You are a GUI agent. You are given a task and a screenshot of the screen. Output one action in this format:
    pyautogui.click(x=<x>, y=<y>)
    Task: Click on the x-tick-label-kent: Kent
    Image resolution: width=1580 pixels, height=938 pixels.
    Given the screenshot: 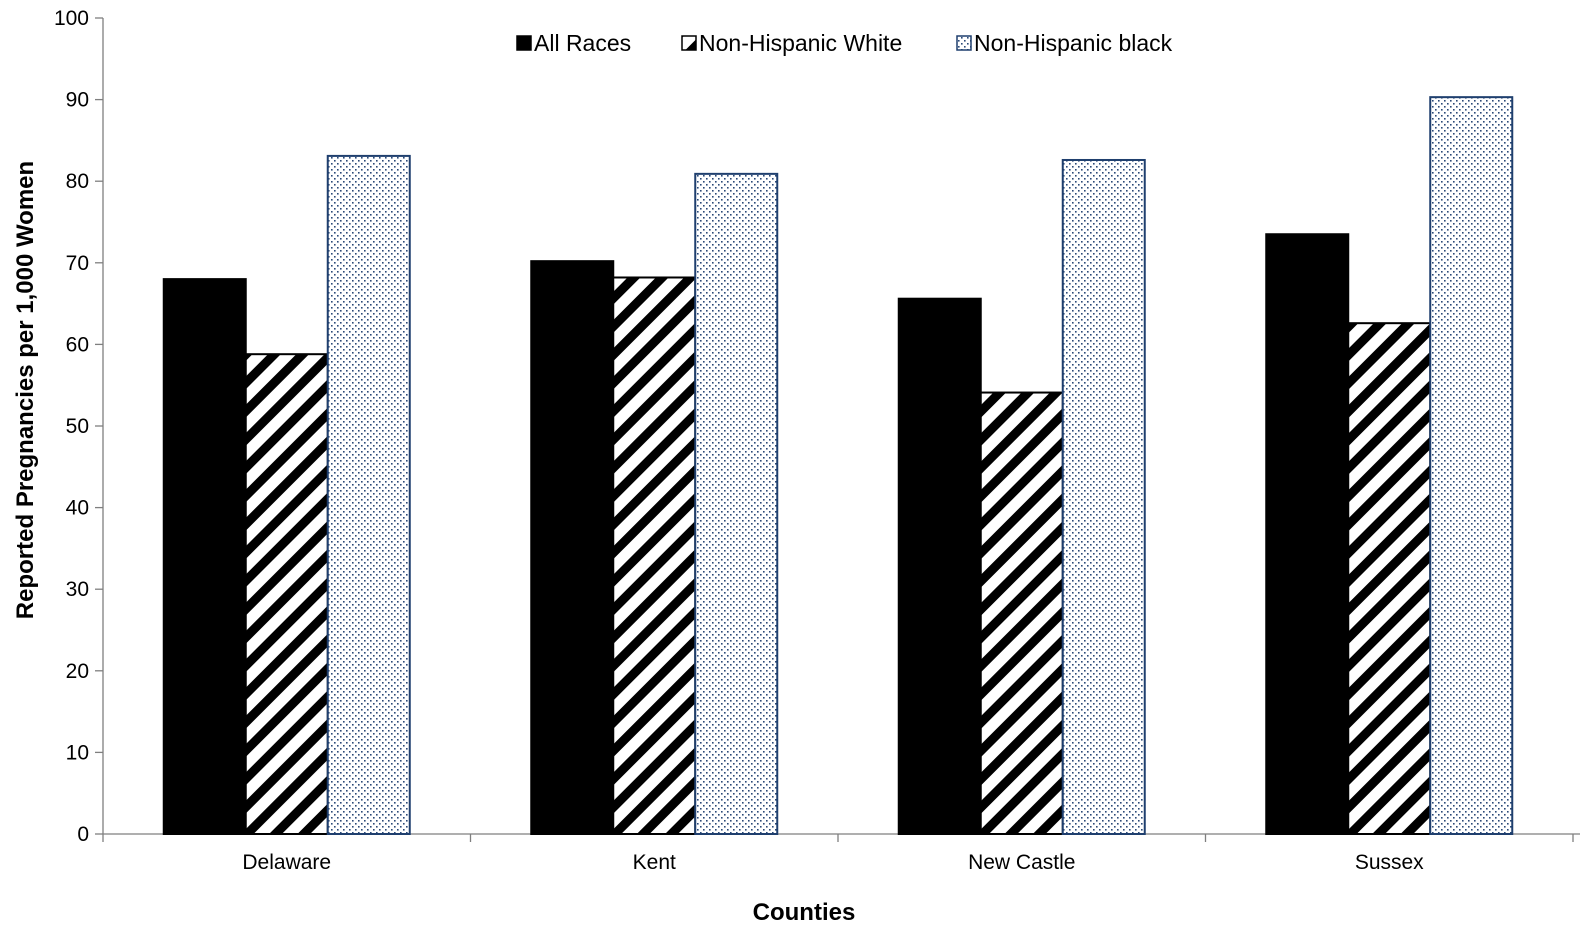 What is the action you would take?
    pyautogui.click(x=654, y=862)
    